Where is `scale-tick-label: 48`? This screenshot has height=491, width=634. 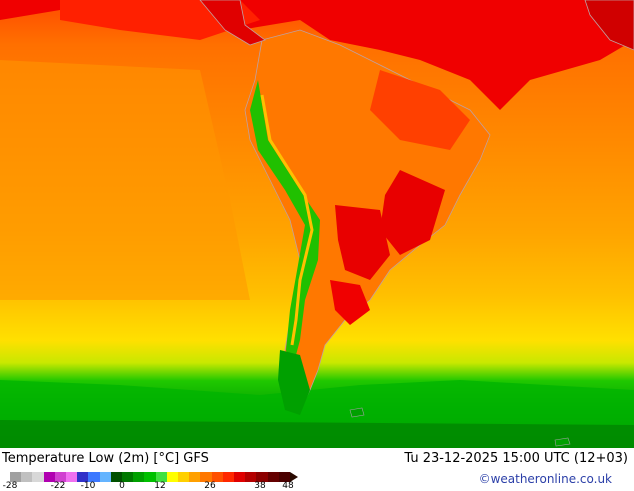 scale-tick-label: 48 is located at coordinates (288, 486).